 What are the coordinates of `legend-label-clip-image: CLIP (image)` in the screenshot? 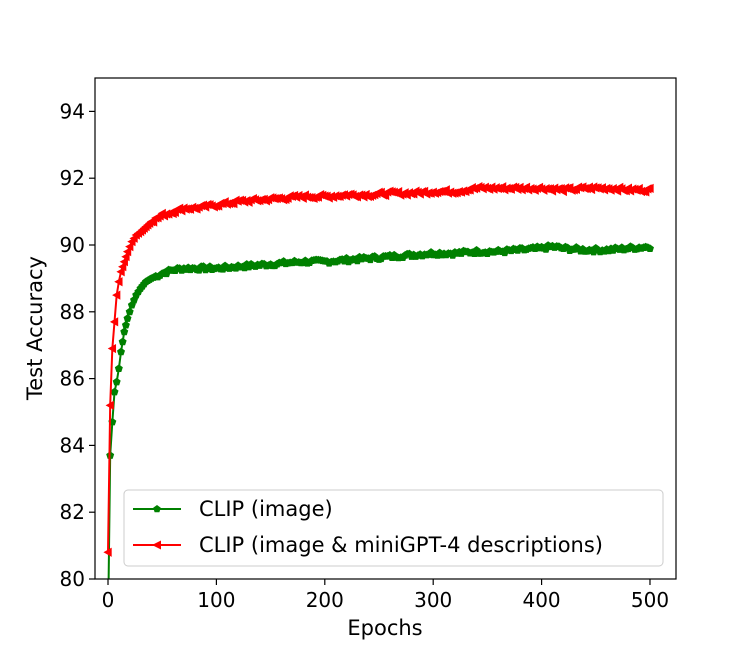 It's located at (266, 509).